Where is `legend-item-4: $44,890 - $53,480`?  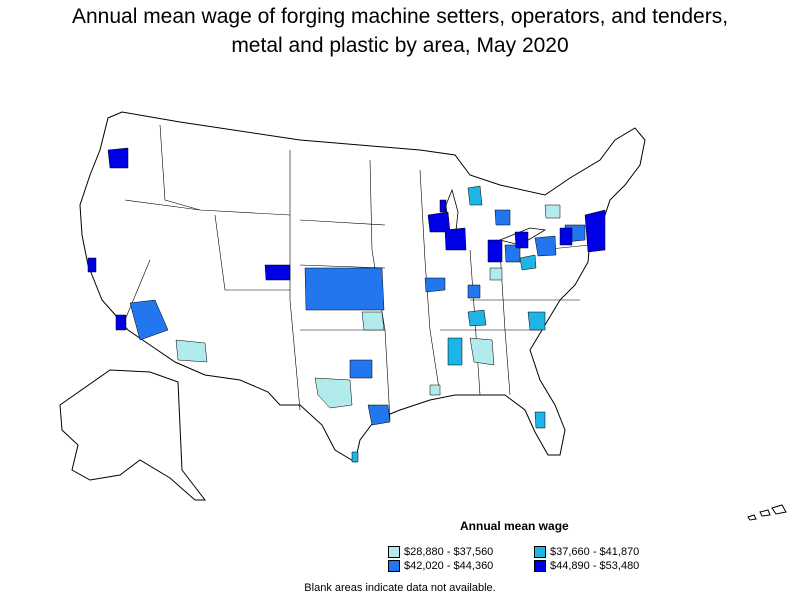
legend-item-4: $44,890 - $53,480 is located at coordinates (586, 566).